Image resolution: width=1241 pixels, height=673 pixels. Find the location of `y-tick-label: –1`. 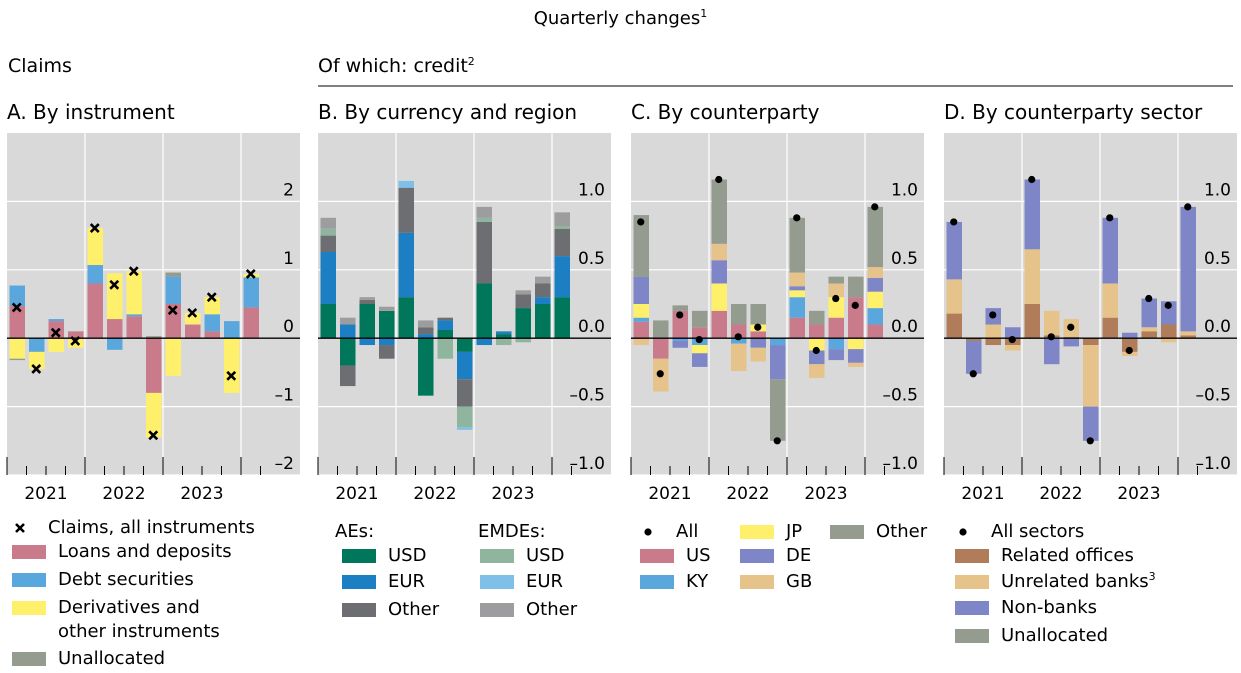

y-tick-label: –1 is located at coordinates (284, 396).